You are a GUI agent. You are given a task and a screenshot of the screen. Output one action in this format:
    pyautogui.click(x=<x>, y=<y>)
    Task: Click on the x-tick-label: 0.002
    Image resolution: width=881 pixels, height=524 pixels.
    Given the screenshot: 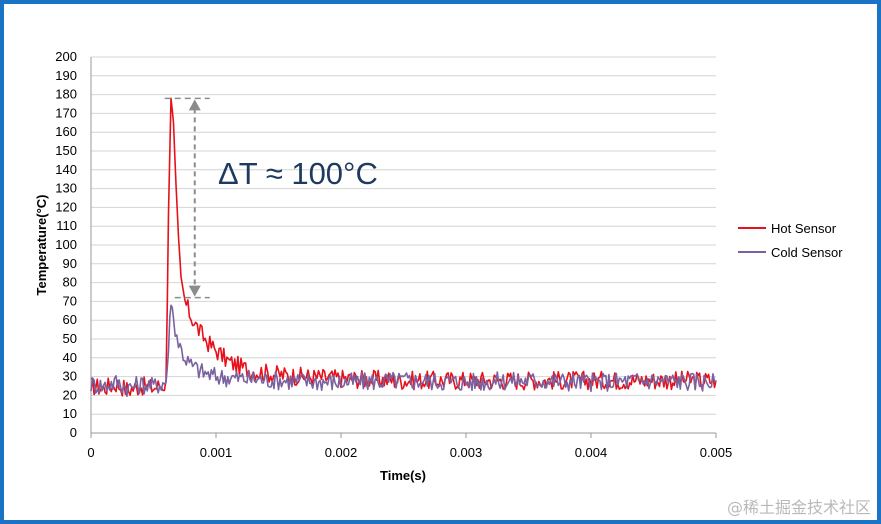 What is the action you would take?
    pyautogui.click(x=341, y=452)
    